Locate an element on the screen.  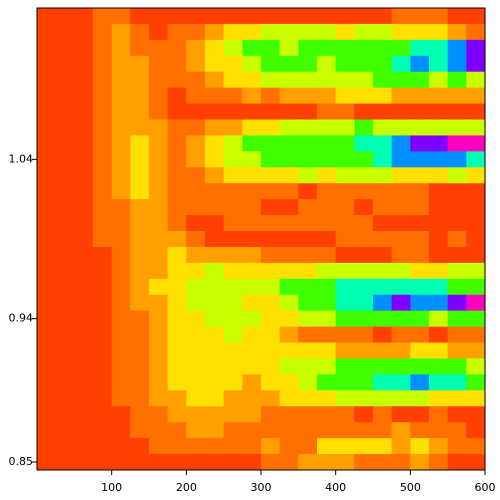
x-tick-label: 100 is located at coordinates (111, 487).